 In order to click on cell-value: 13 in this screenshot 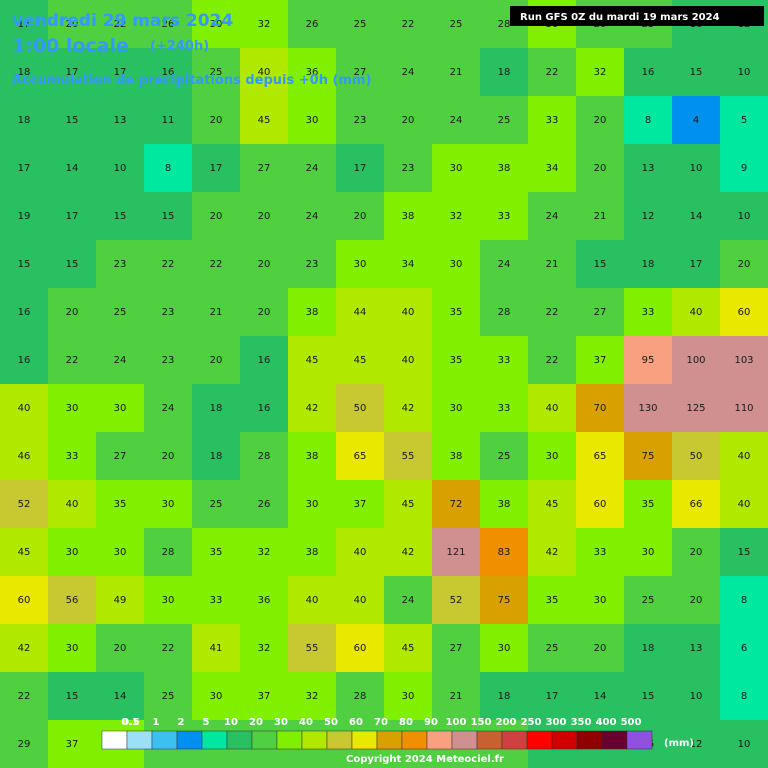, I will do `click(696, 648)`.